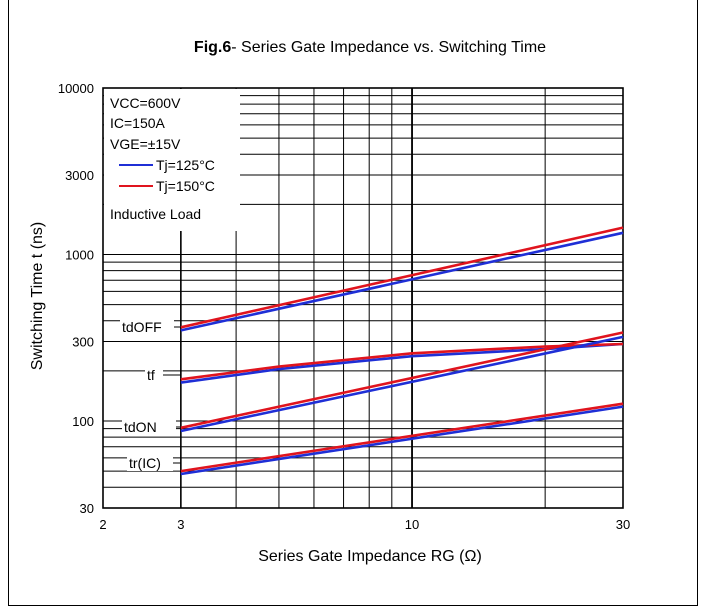 The height and width of the screenshot is (607, 708). What do you see at coordinates (142, 327) in the screenshot?
I see `curve-label: tdOFF` at bounding box center [142, 327].